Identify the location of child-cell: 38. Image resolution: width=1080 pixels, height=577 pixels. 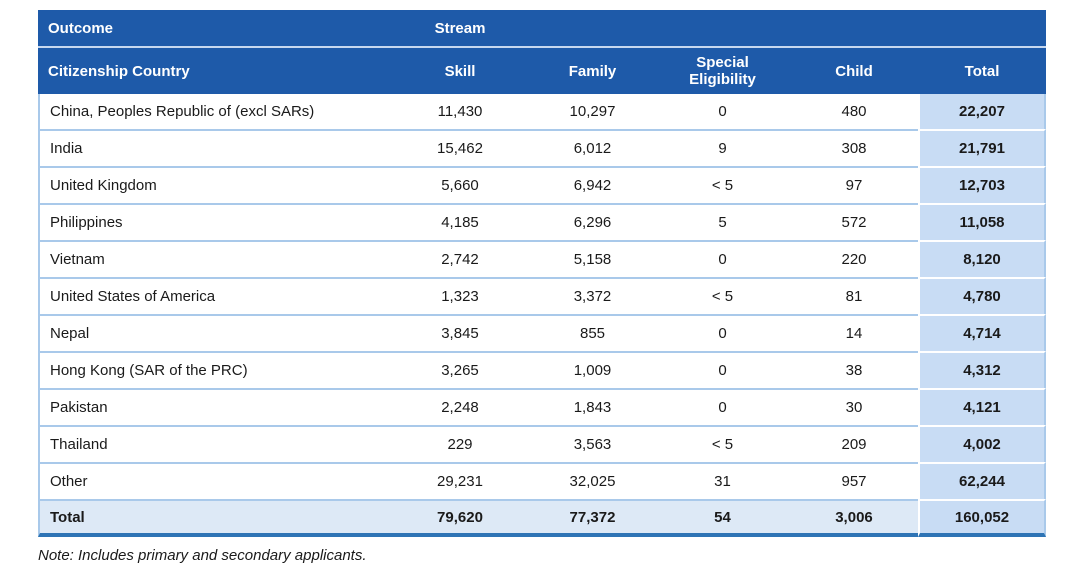
(854, 369).